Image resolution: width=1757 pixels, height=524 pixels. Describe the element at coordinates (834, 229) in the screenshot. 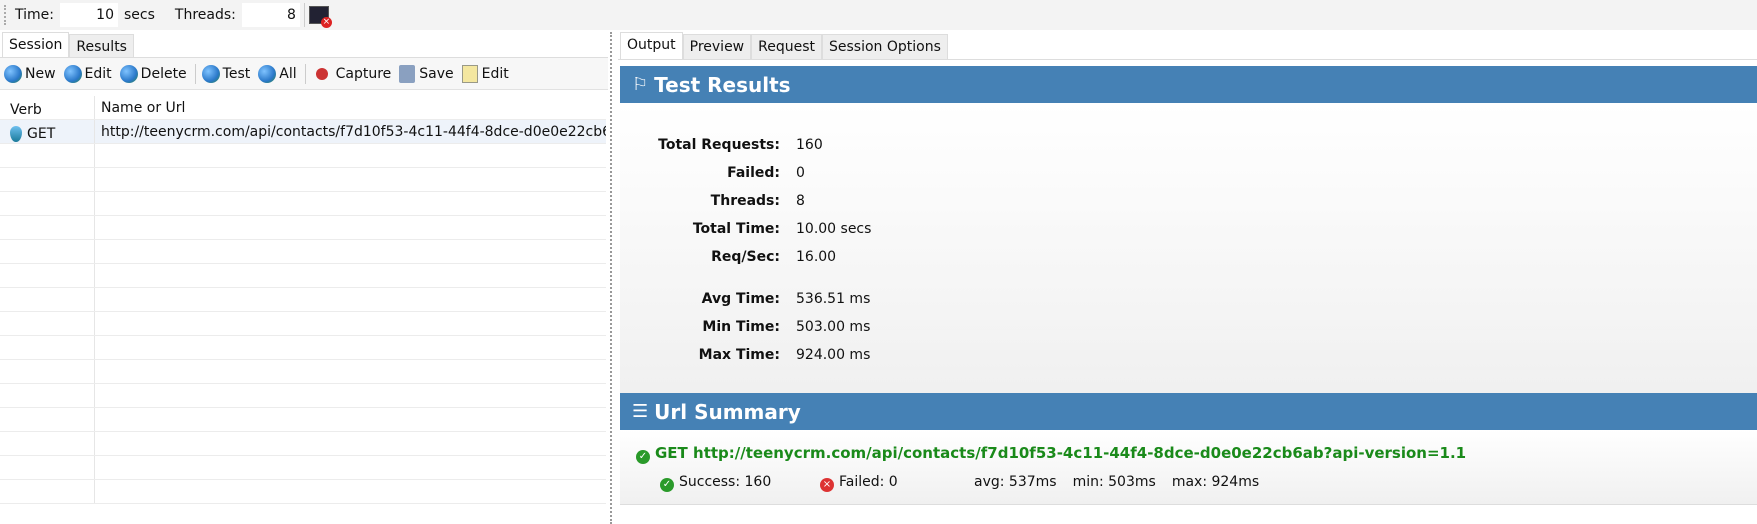

I see `stat-value: 10.00 secs` at that location.